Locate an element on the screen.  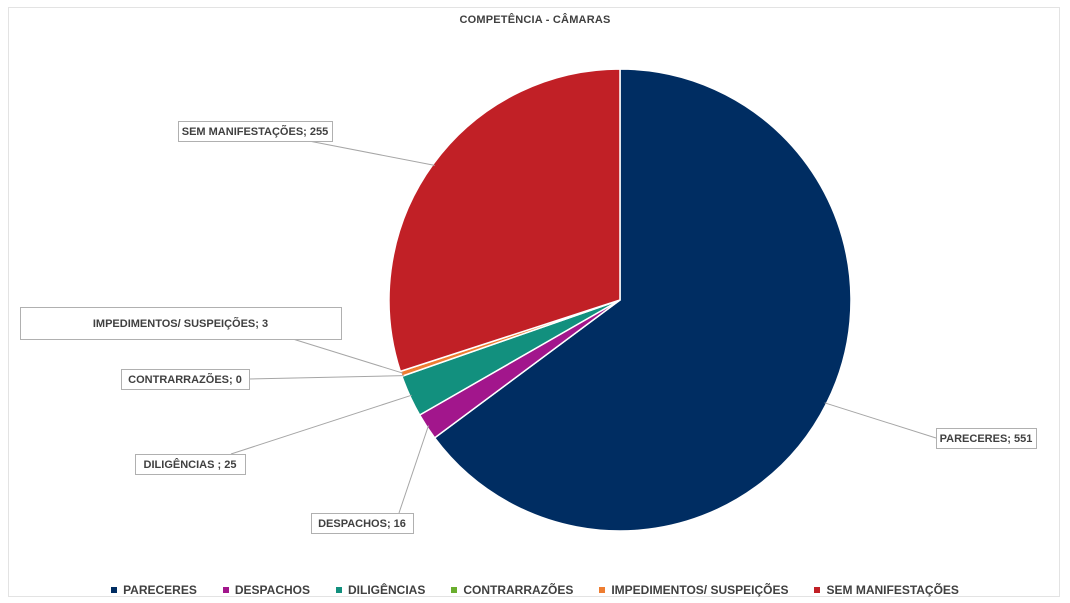
legend-item-diligencias: DILIGÊNCIAS is located at coordinates (380, 590).